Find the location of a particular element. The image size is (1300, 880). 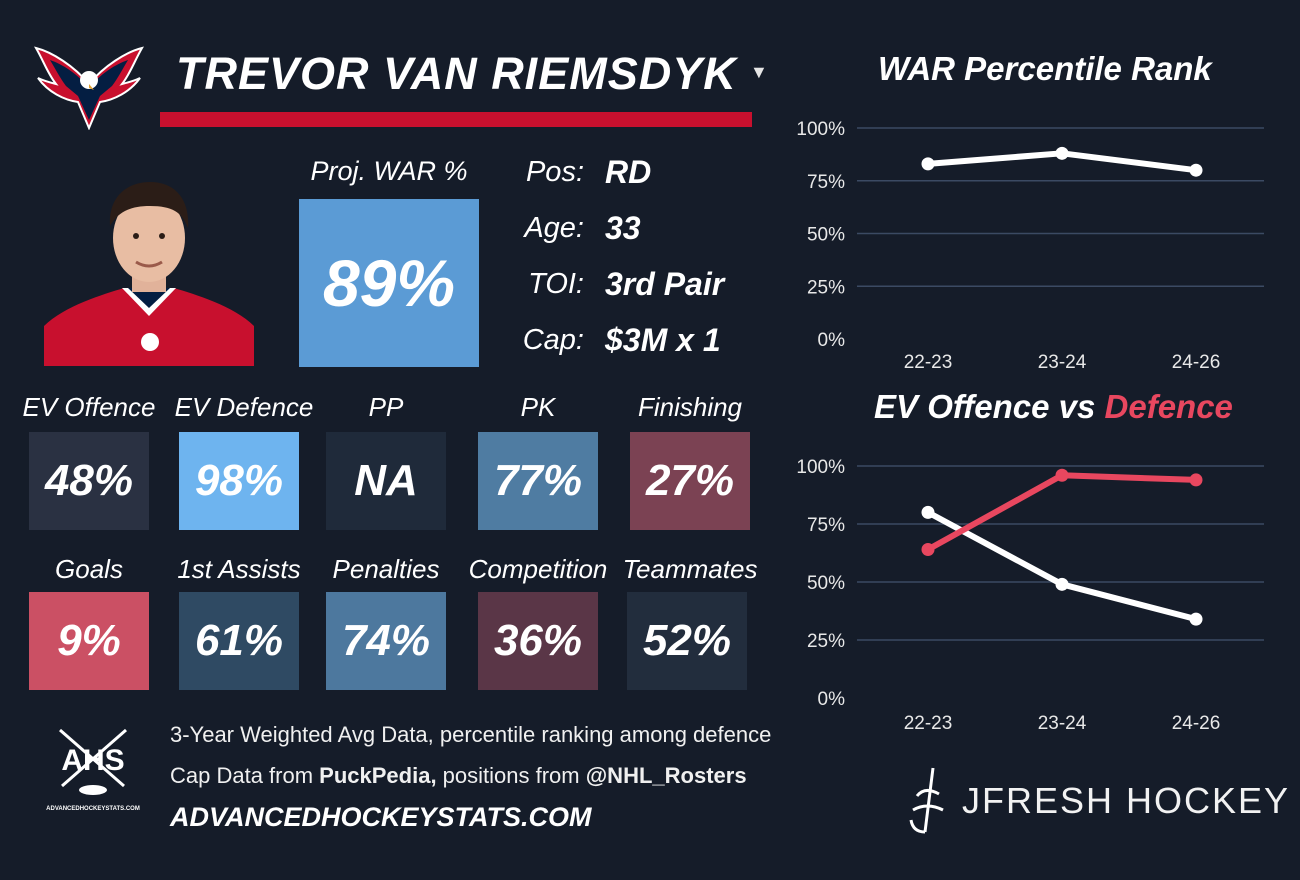

chart2-ytick-label: 25% is located at coordinates (826, 641).